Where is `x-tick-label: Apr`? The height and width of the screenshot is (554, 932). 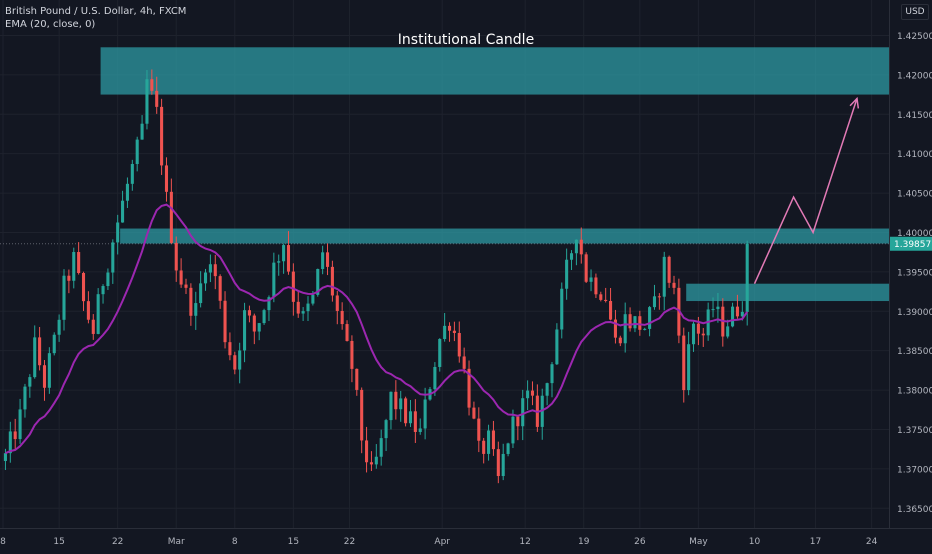 x-tick-label: Apr is located at coordinates (442, 542).